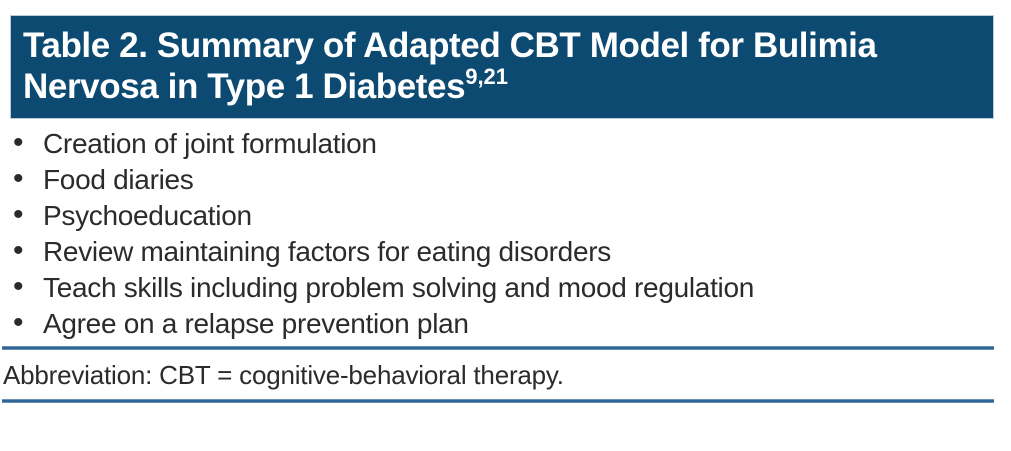  Describe the element at coordinates (505, 324) in the screenshot. I see `list-item: • Agree on a relapse prevention plan` at that location.